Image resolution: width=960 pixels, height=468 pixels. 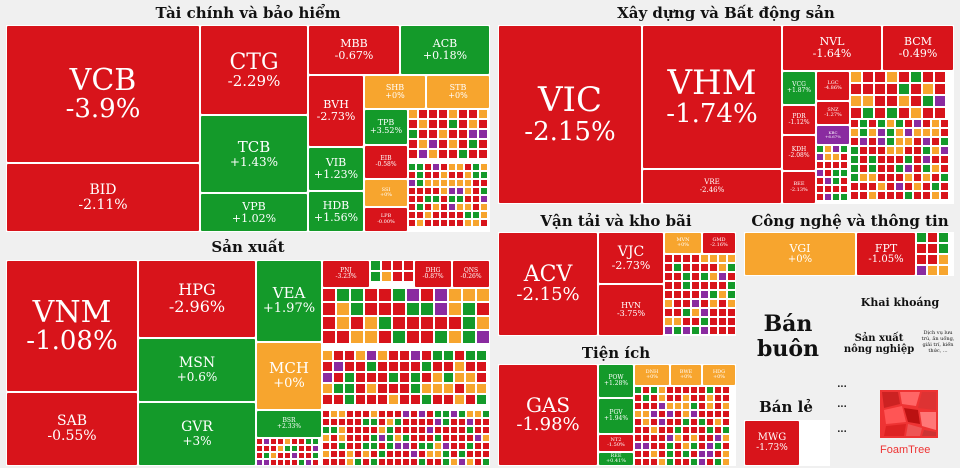 I want to click on stock-tile-pow: POW +1.28%, so click(x=616, y=381).